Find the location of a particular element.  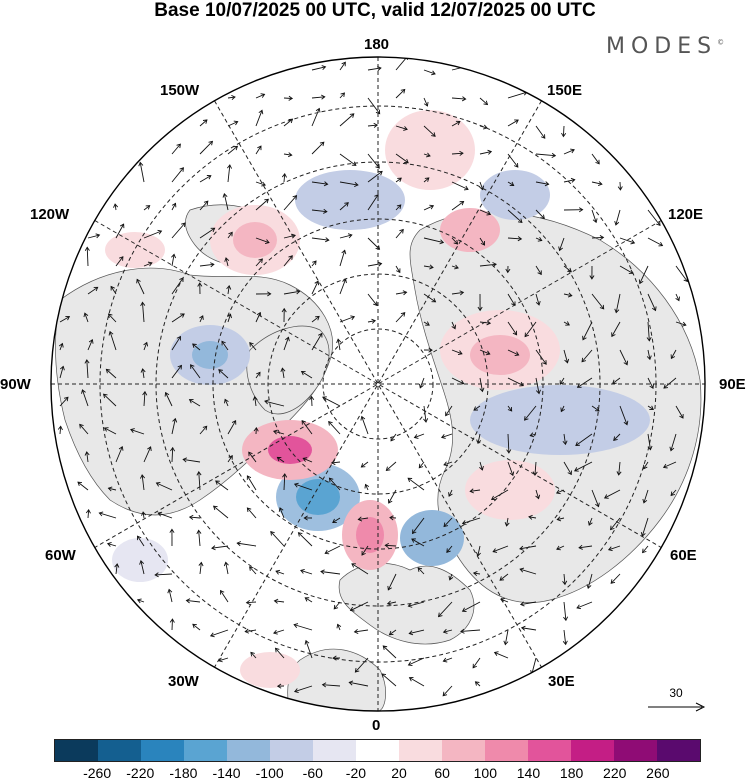

colorbar-tick-label: 180 is located at coordinates (571, 773).